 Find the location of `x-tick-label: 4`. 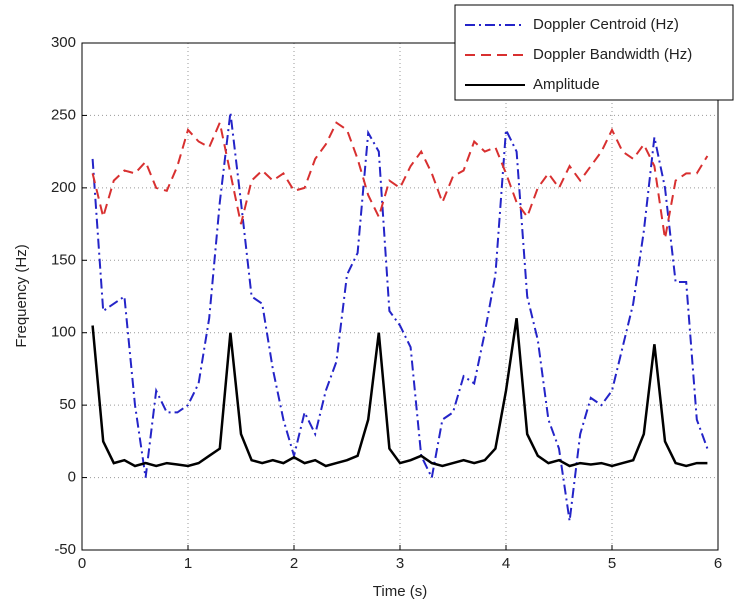

x-tick-label: 4 is located at coordinates (506, 563).